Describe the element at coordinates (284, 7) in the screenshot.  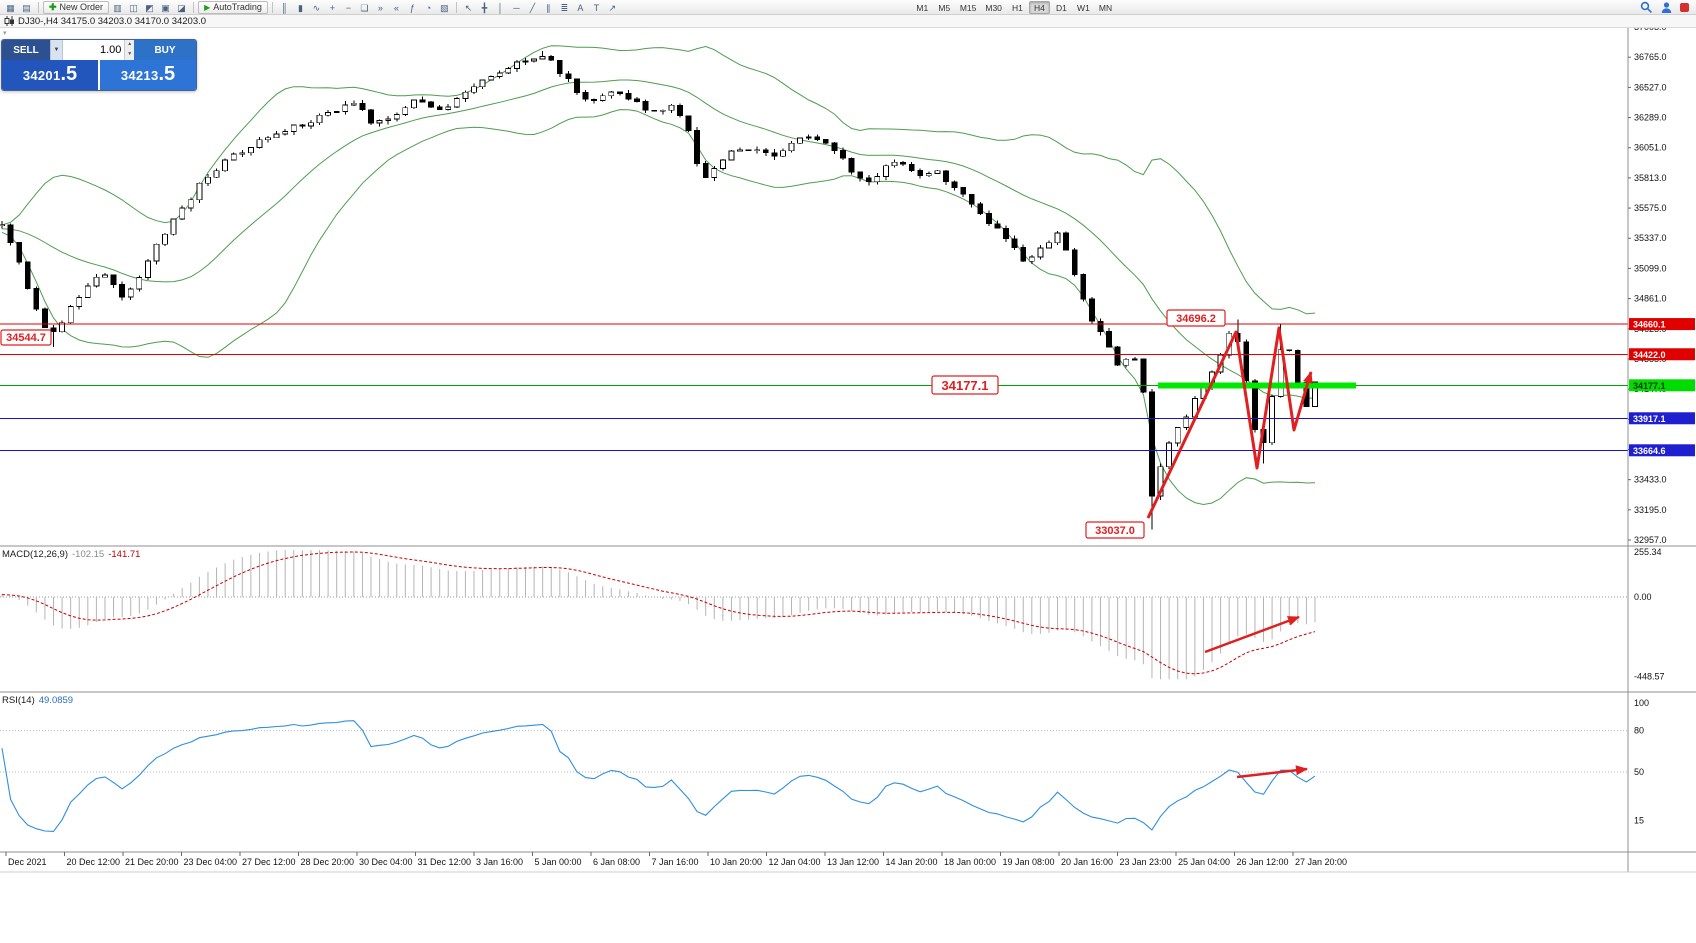
I see `bar-chart-icon: ║` at that location.